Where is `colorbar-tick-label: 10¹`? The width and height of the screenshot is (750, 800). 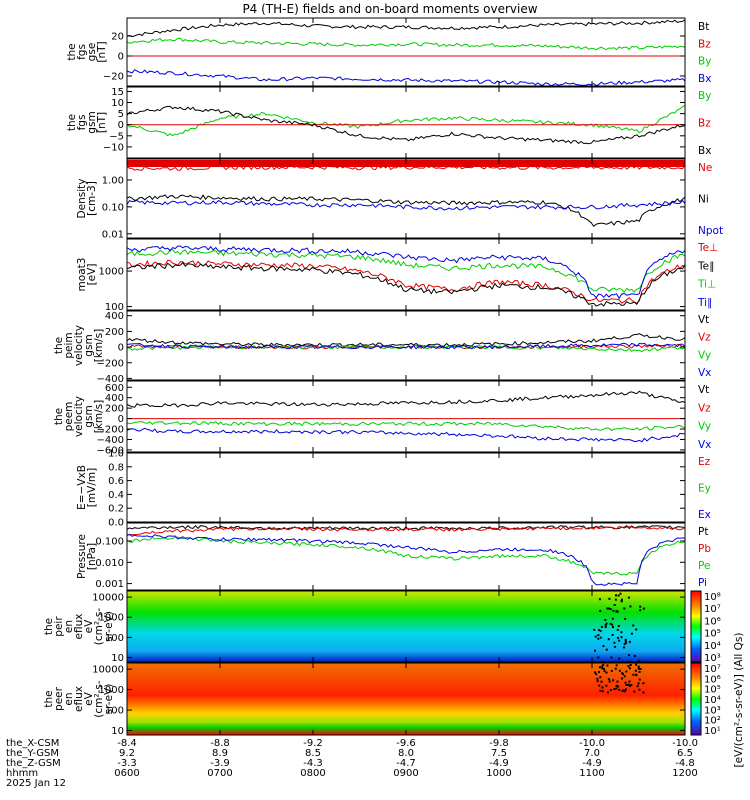 colorbar-tick-label: 10¹ is located at coordinates (712, 731).